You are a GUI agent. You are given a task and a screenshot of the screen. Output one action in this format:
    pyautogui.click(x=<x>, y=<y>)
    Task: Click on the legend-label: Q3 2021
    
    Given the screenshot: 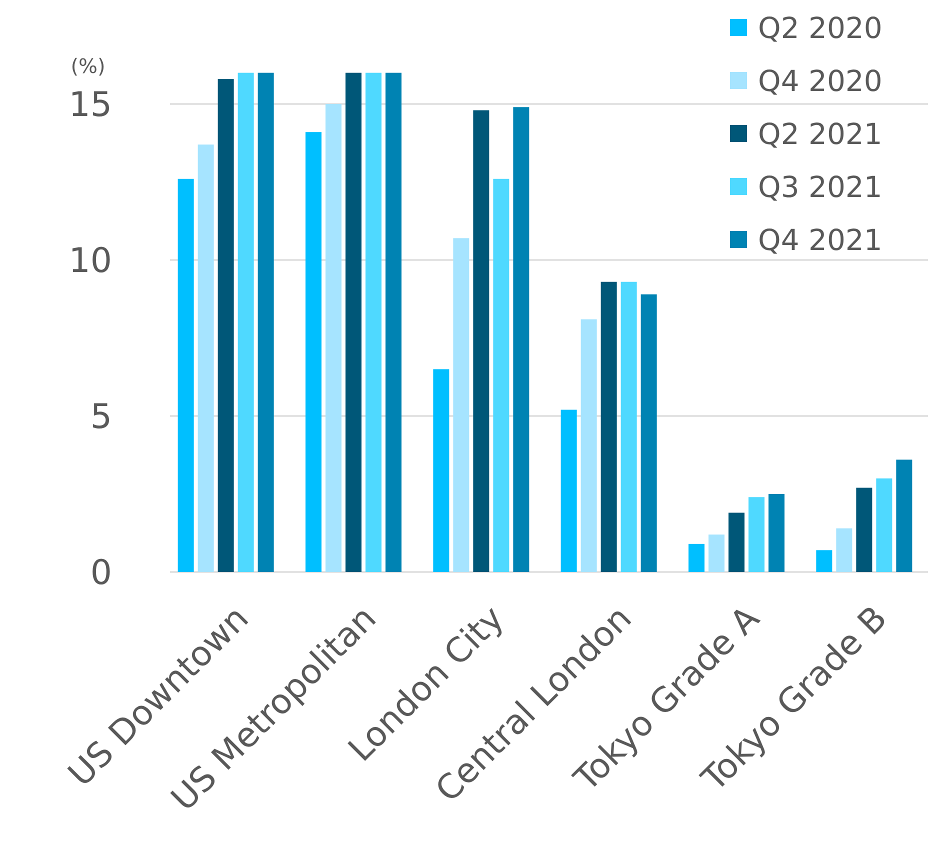 What is the action you would take?
    pyautogui.click(x=820, y=187)
    